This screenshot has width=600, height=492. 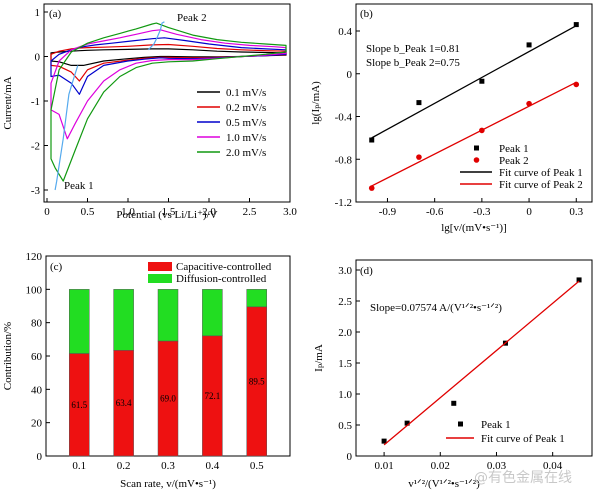 What do you see at coordinates (366, 271) in the screenshot?
I see `panel-d-label: (d)` at bounding box center [366, 271].